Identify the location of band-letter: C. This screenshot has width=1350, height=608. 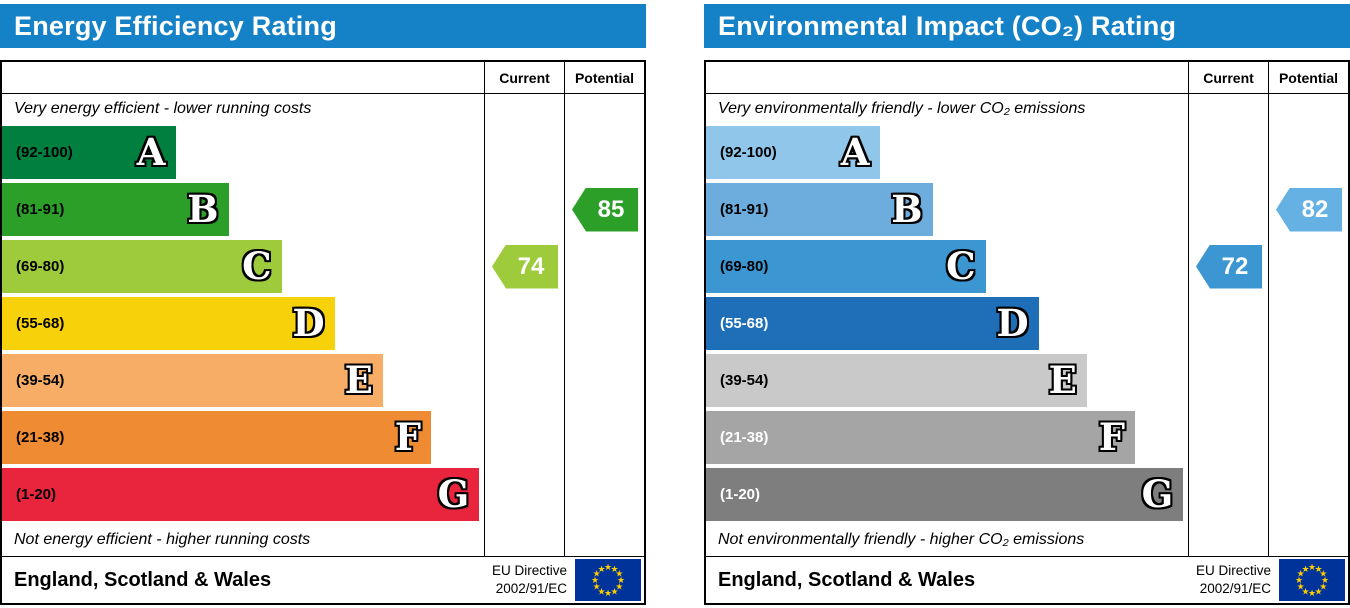
(960, 266).